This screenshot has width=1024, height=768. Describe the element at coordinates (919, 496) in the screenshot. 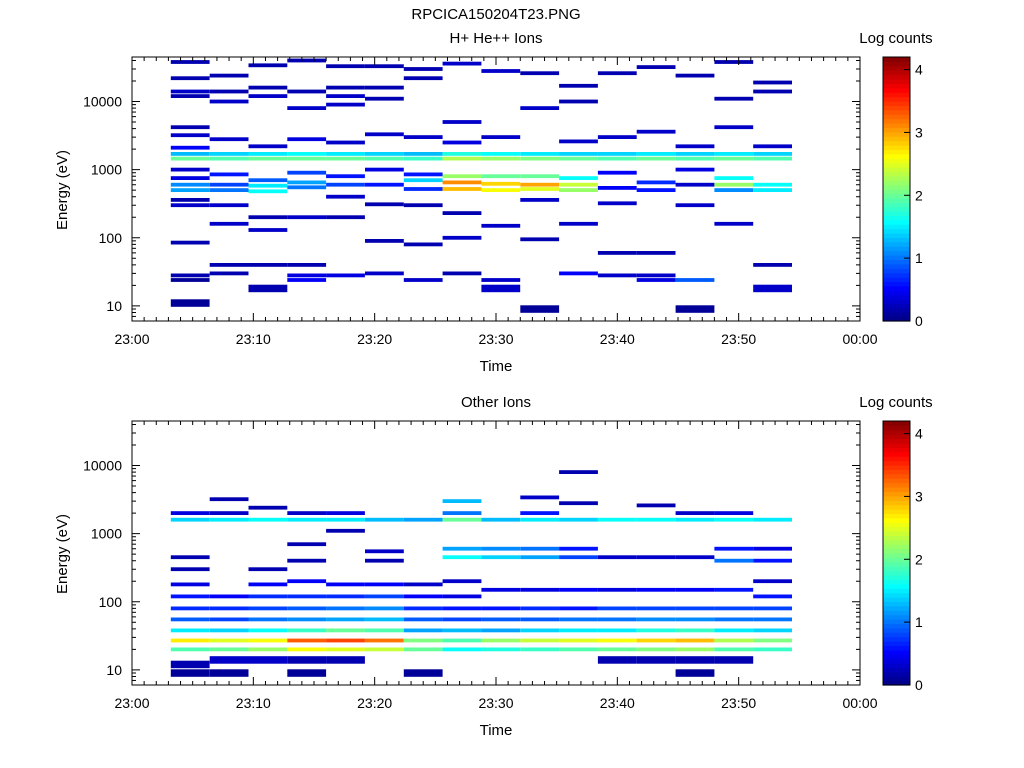

I see `colorbar-tick-label: 3` at that location.